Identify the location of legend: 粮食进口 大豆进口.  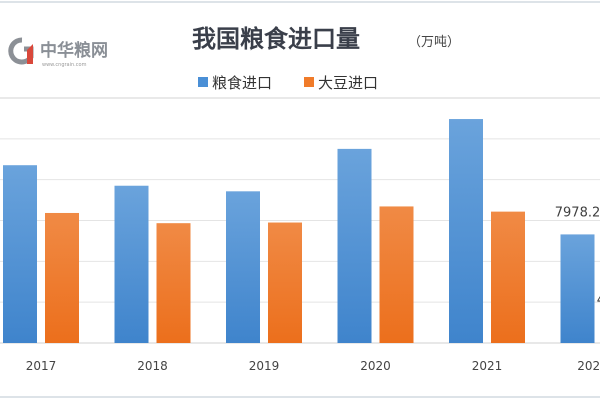
(288, 83).